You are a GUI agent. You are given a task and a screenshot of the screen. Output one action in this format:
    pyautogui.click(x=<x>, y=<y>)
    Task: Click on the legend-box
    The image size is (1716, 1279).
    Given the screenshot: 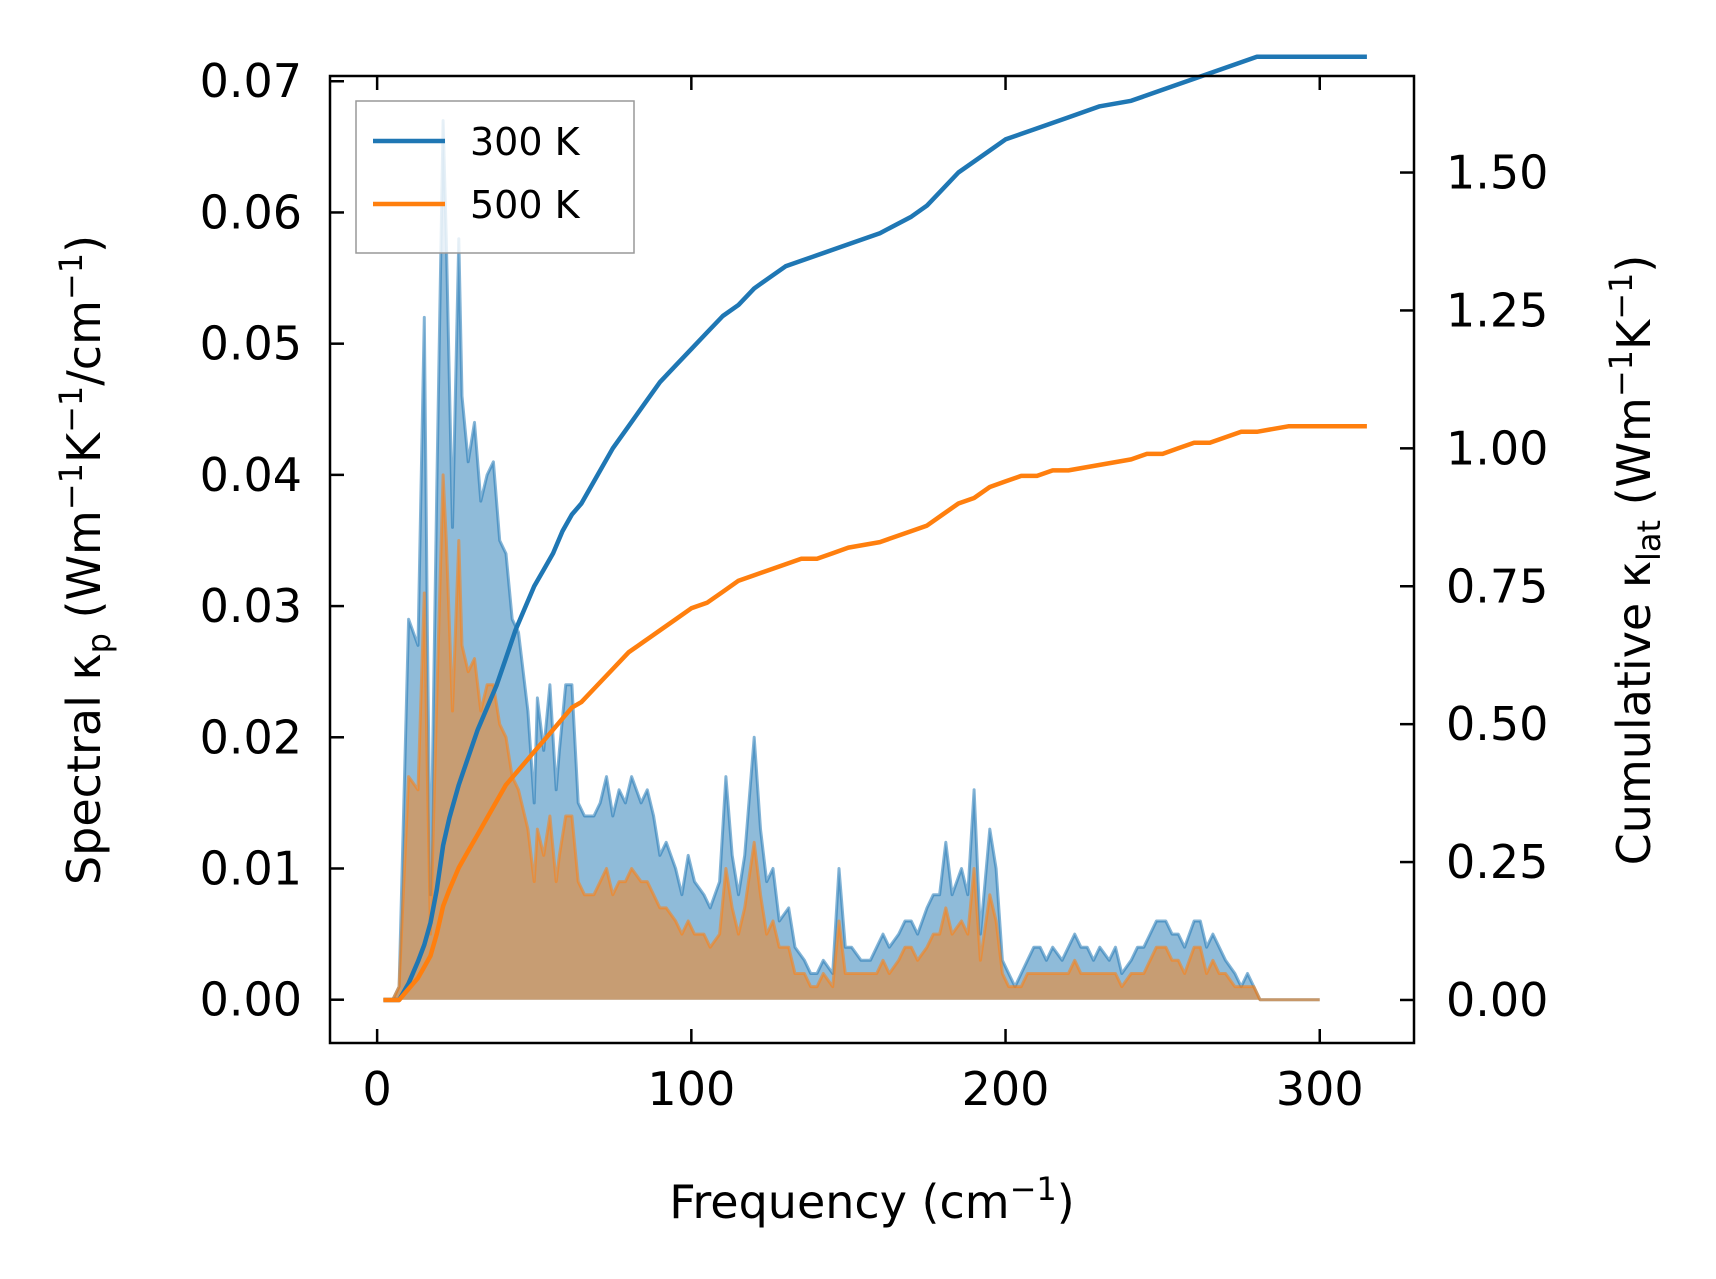 What is the action you would take?
    pyautogui.click(x=495, y=177)
    